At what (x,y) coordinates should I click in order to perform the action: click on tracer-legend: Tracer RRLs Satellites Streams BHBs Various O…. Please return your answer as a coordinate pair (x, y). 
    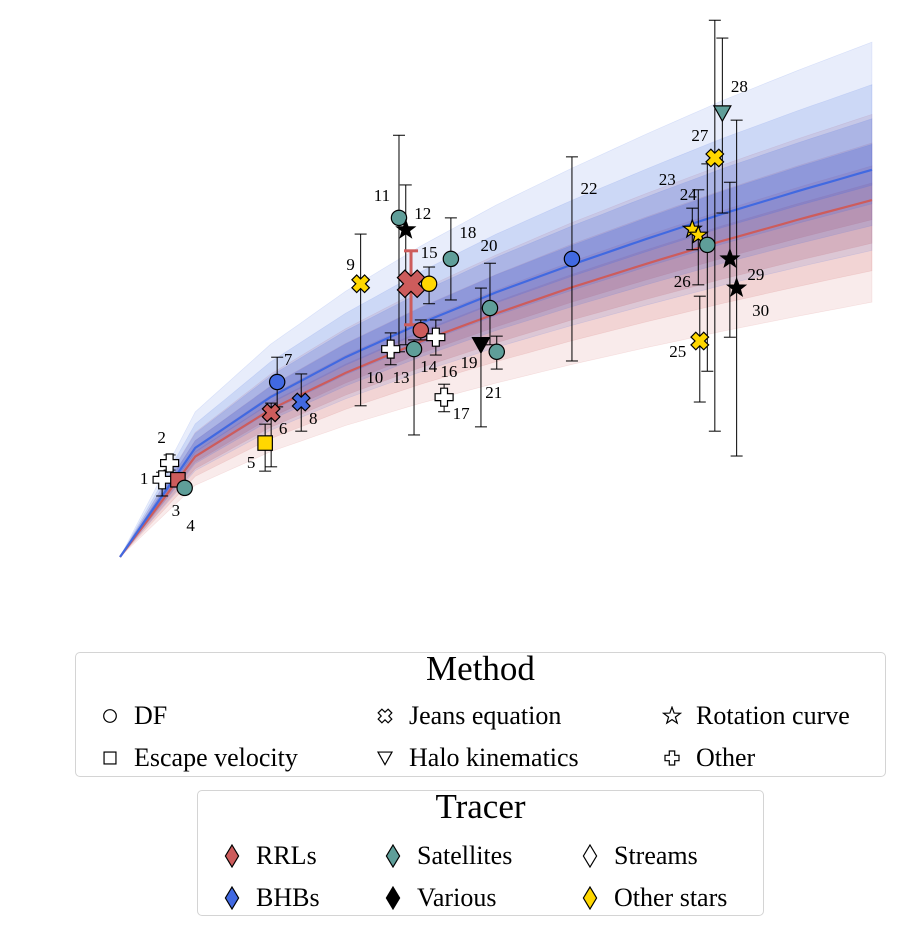
    Looking at the image, I should click on (480, 851).